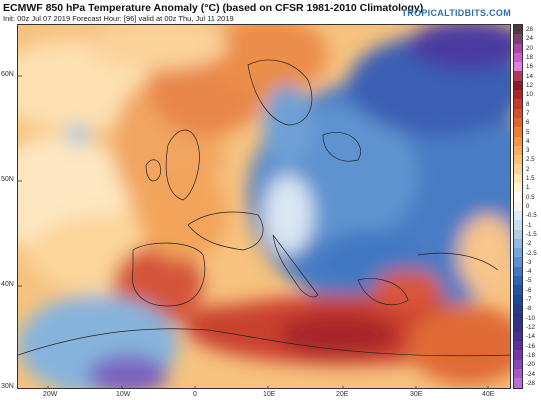  Describe the element at coordinates (529, 225) in the screenshot. I see `colorbar-label: -1` at that location.